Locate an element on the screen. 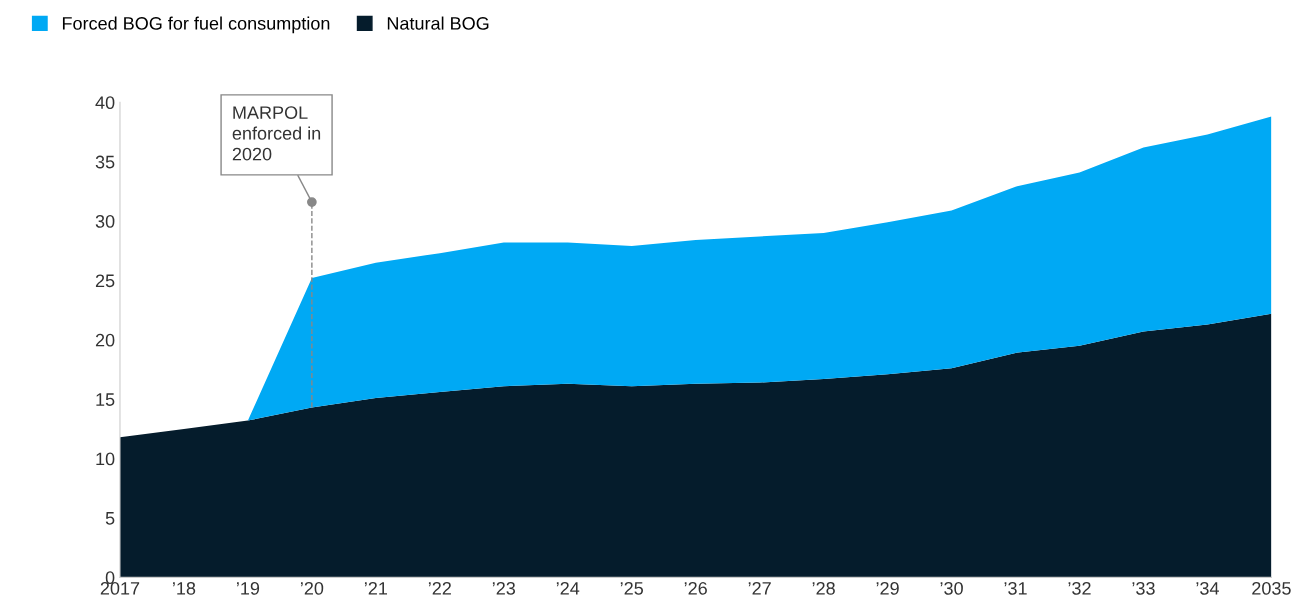 The image size is (1304, 609). y-tick-label: 5 is located at coordinates (110, 518).